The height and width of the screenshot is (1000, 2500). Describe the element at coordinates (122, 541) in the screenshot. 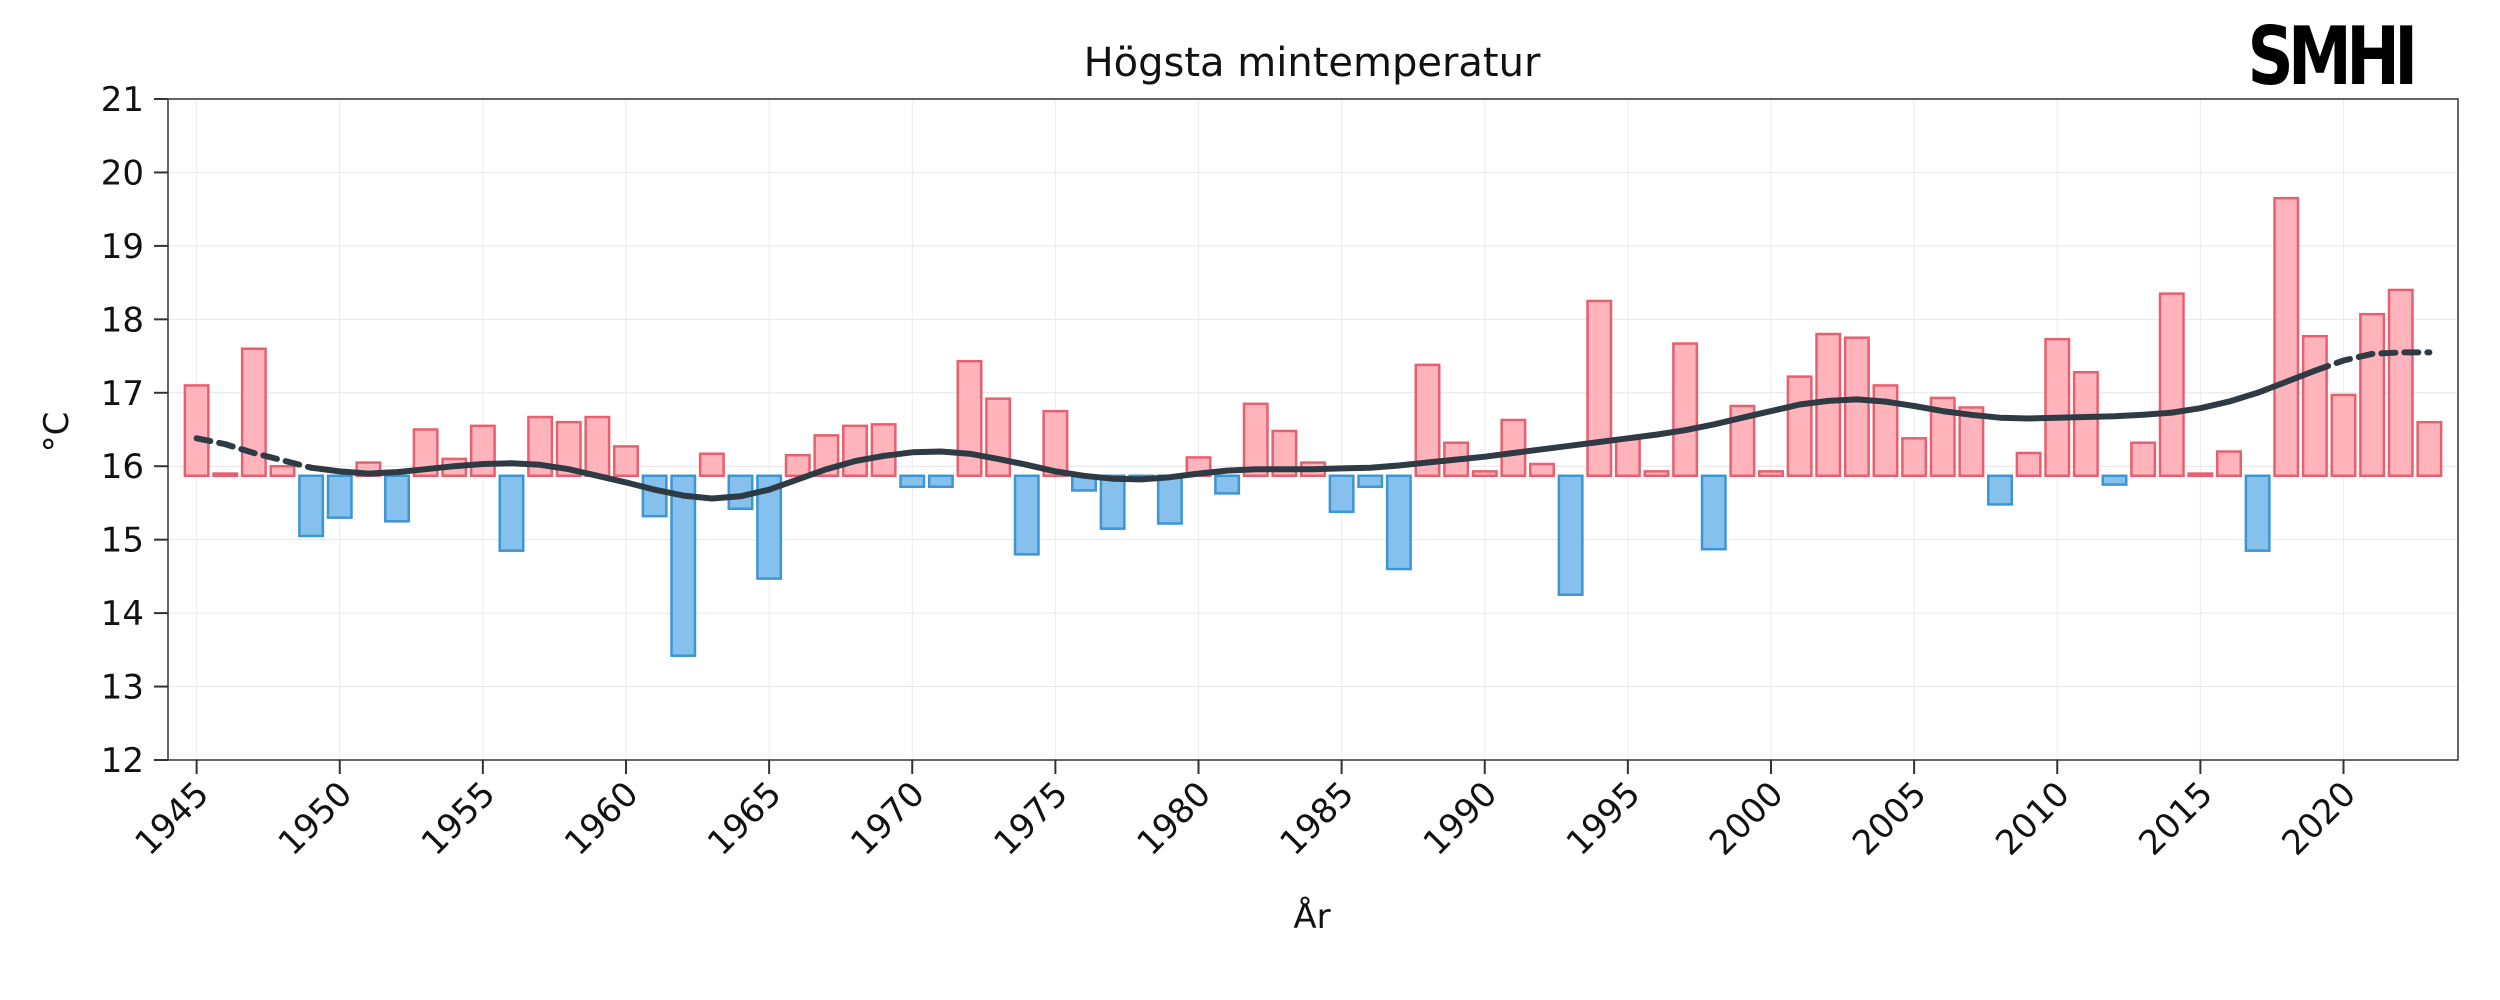

I see `y-tick-label: 15` at that location.